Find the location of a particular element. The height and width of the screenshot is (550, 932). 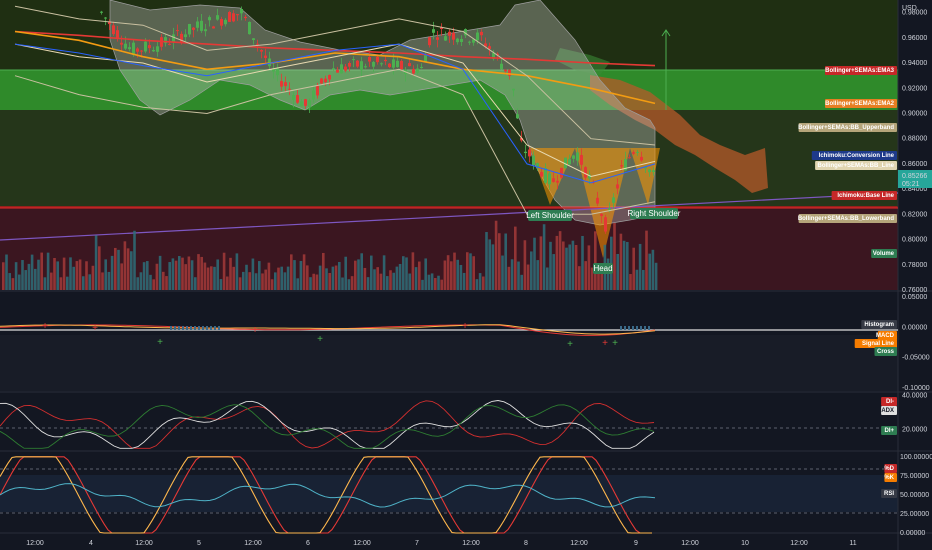

time-tick-0: 12:00 is located at coordinates (35, 543).